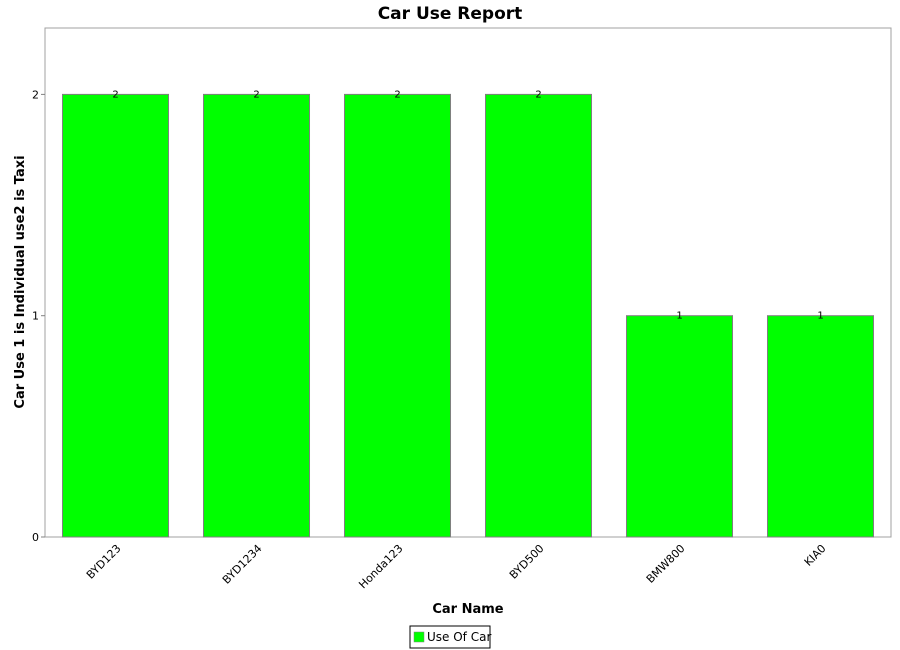  Describe the element at coordinates (35, 94) in the screenshot. I see `y-tick-label: 2` at that location.